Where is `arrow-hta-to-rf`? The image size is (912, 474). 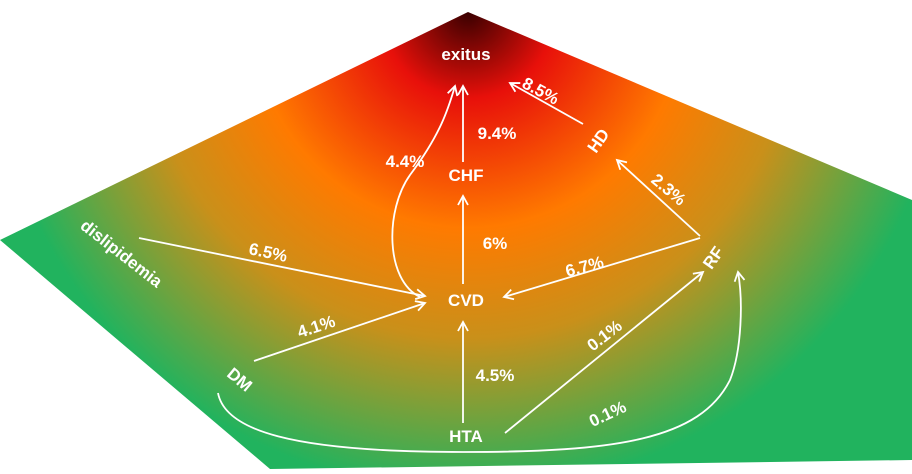 arrow-hta-to-rf is located at coordinates (604, 352).